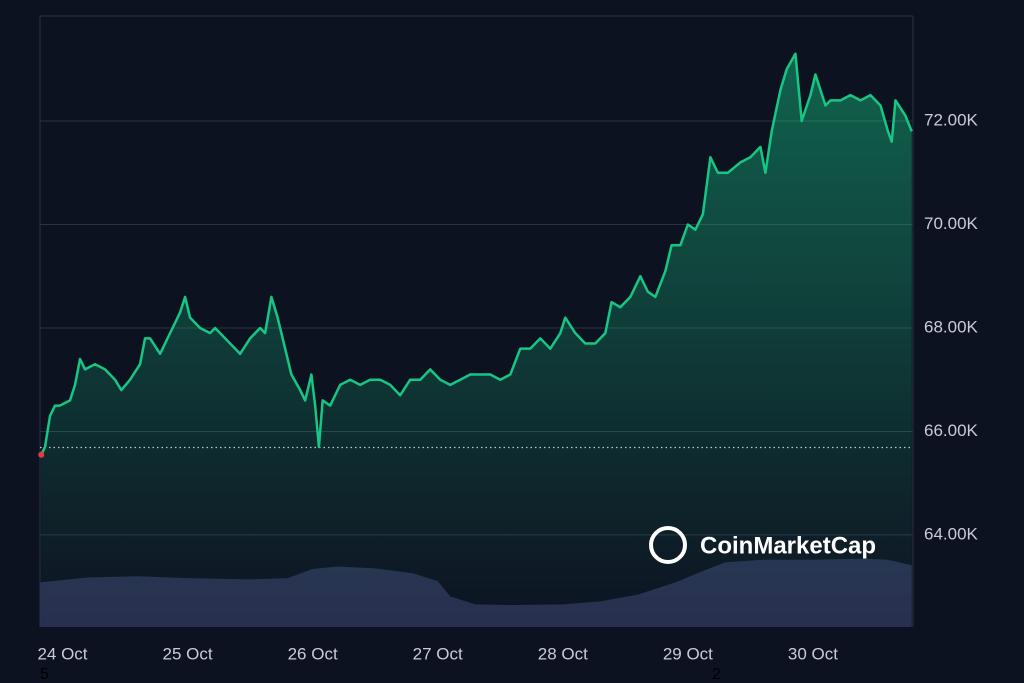  I want to click on watermark-text: CoinMarketCap, so click(788, 545).